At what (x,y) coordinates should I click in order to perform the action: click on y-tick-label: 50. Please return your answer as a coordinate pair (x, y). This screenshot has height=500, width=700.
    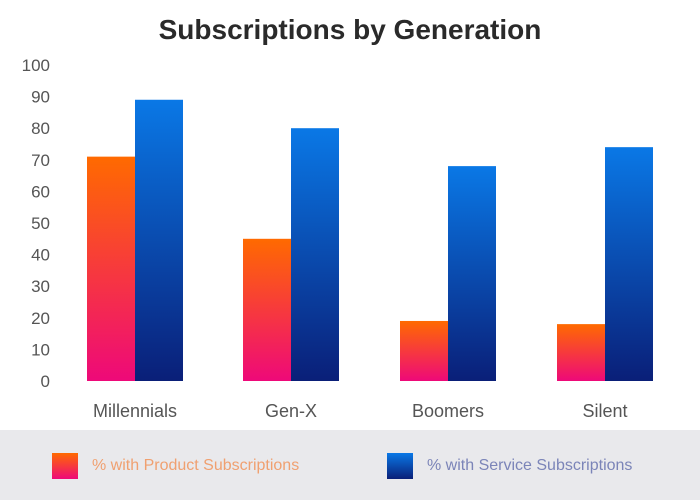
    Looking at the image, I should click on (40, 223).